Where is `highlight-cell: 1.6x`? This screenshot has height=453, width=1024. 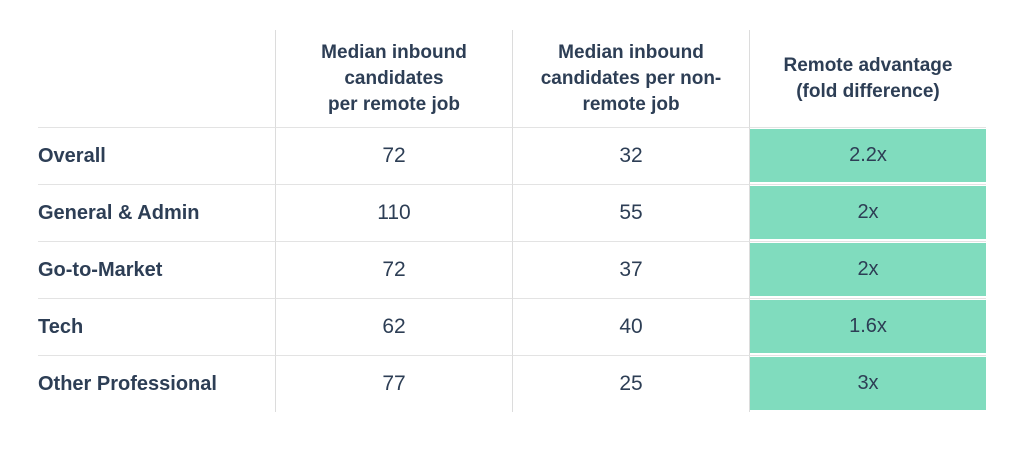 highlight-cell: 1.6x is located at coordinates (868, 326).